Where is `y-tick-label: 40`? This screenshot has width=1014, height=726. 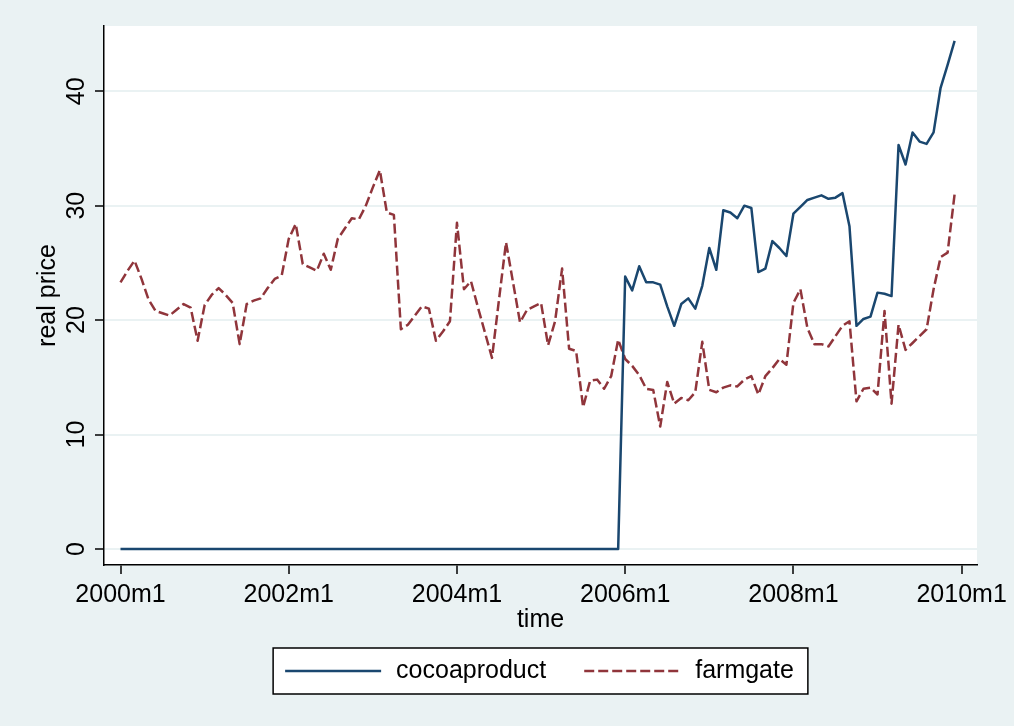 y-tick-label: 40 is located at coordinates (74, 91).